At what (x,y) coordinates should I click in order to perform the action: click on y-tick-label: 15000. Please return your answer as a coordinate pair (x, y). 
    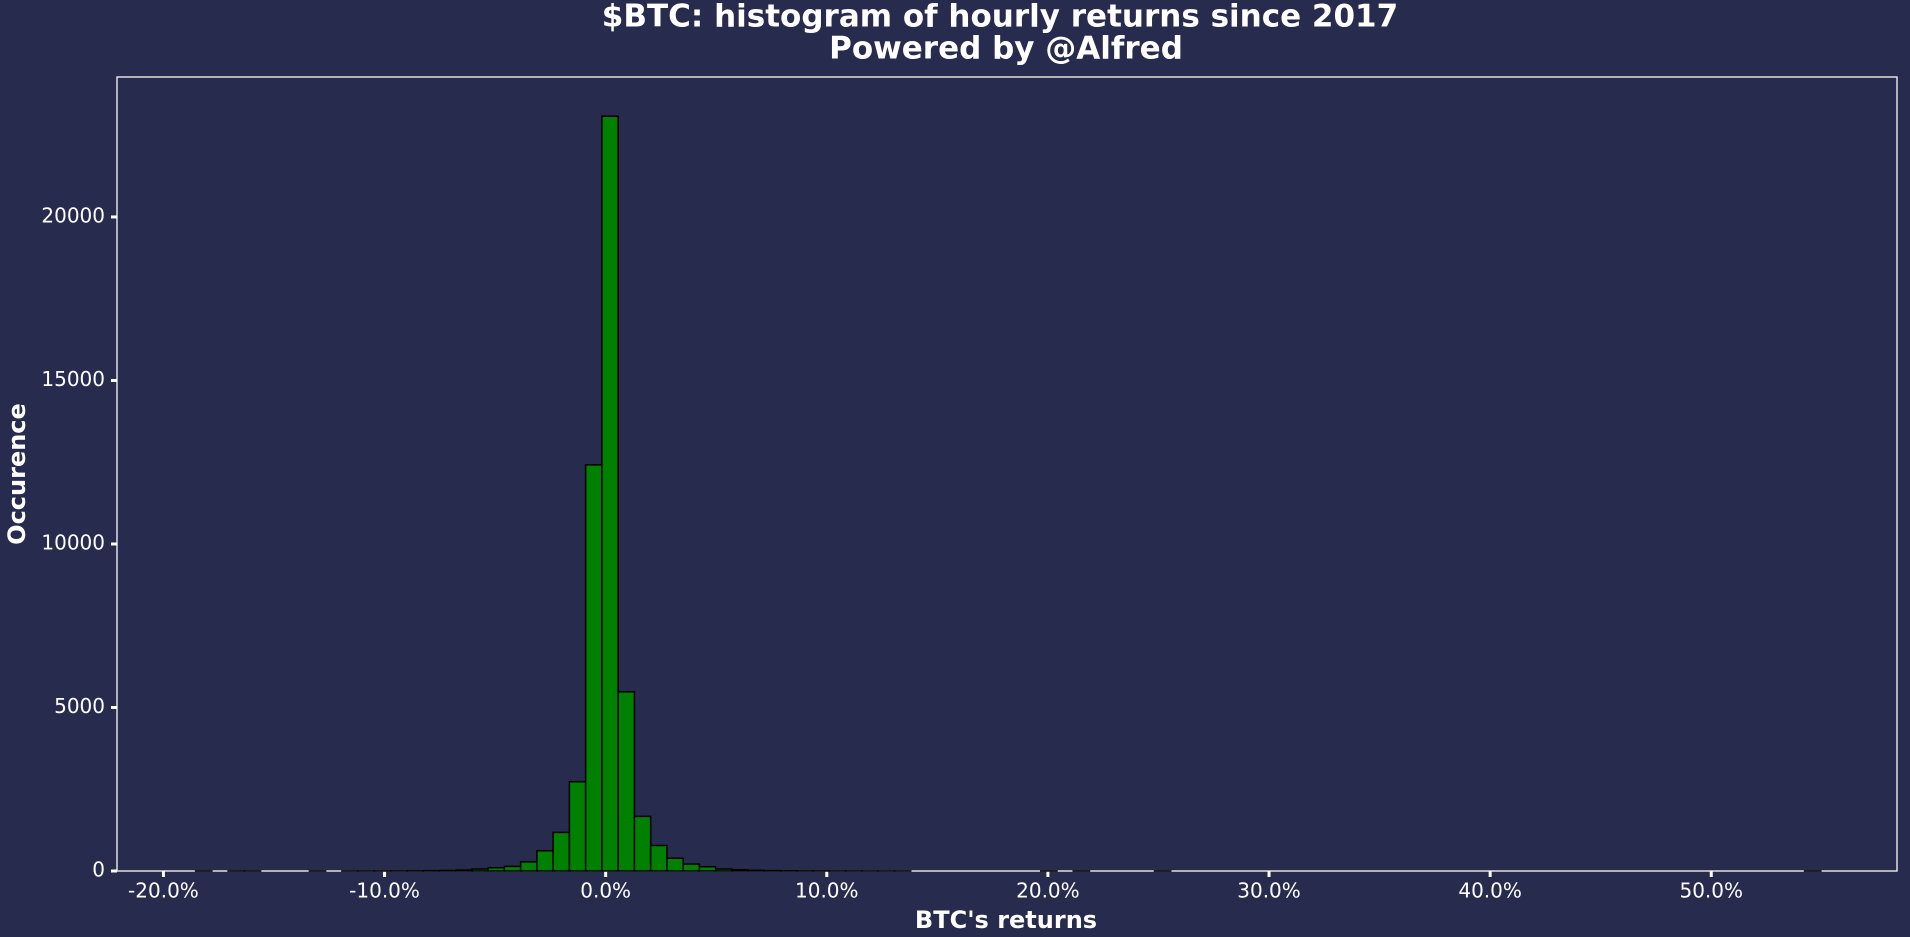
    Looking at the image, I should click on (73, 379).